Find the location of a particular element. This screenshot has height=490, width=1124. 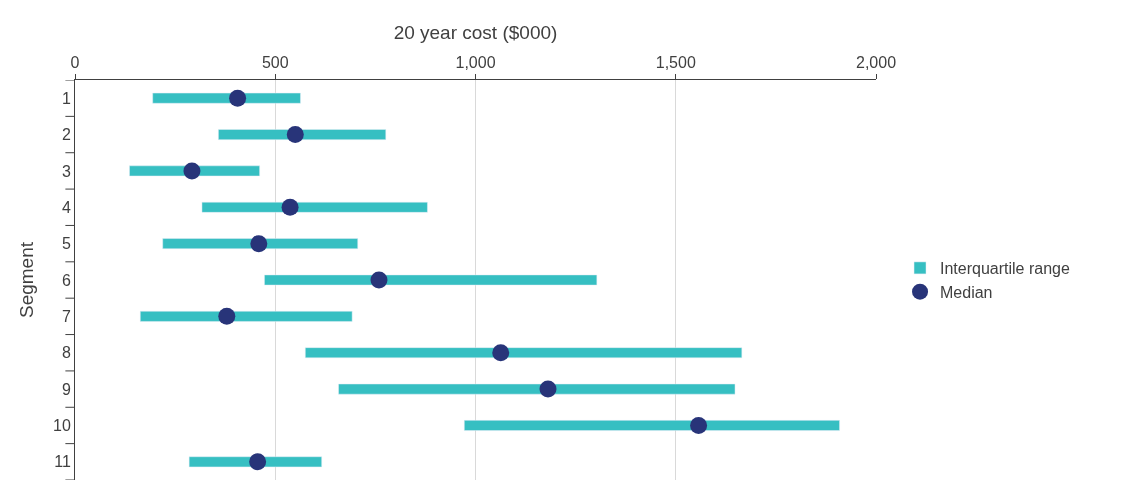

y-tick-label: 2 is located at coordinates (66, 135).